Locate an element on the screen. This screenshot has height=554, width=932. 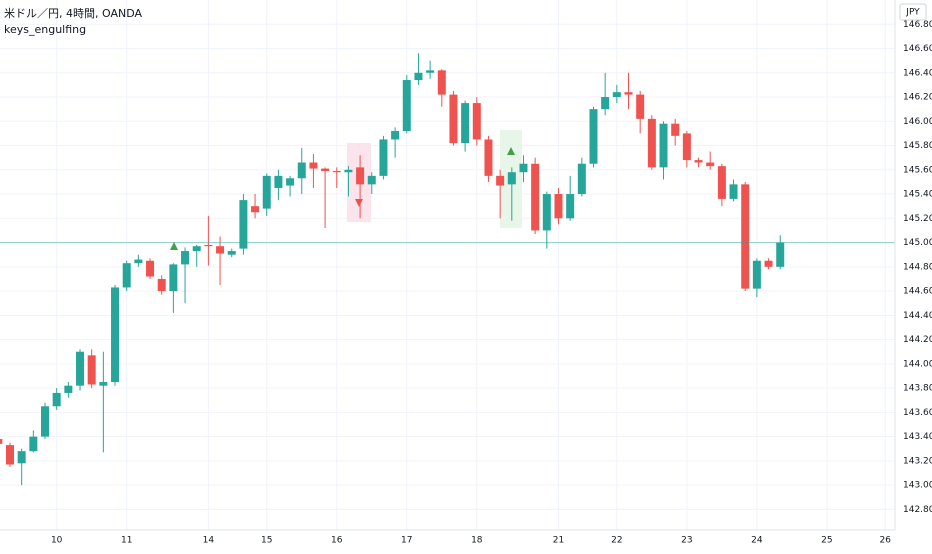
currency-label: JPY is located at coordinates (912, 13).